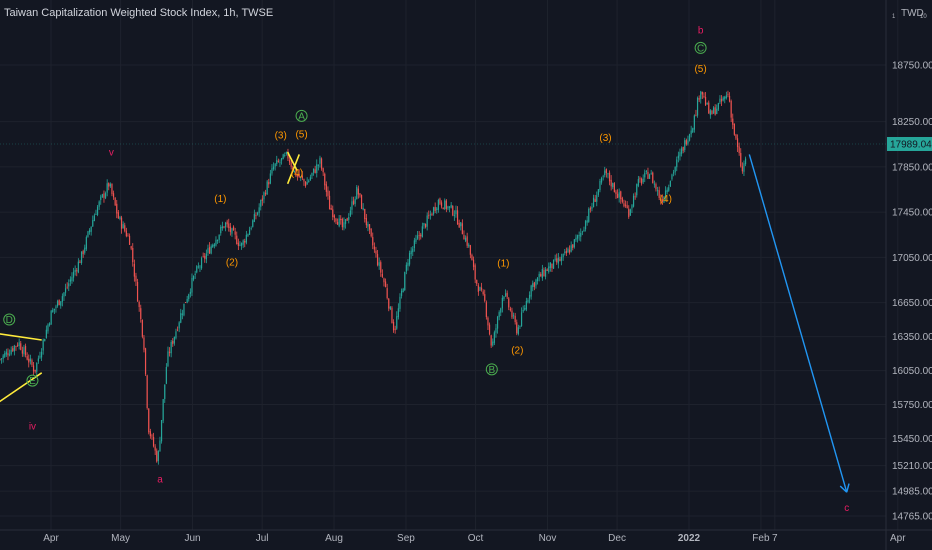 The height and width of the screenshot is (550, 932). What do you see at coordinates (9, 319) in the screenshot?
I see `wave-label: D` at bounding box center [9, 319].